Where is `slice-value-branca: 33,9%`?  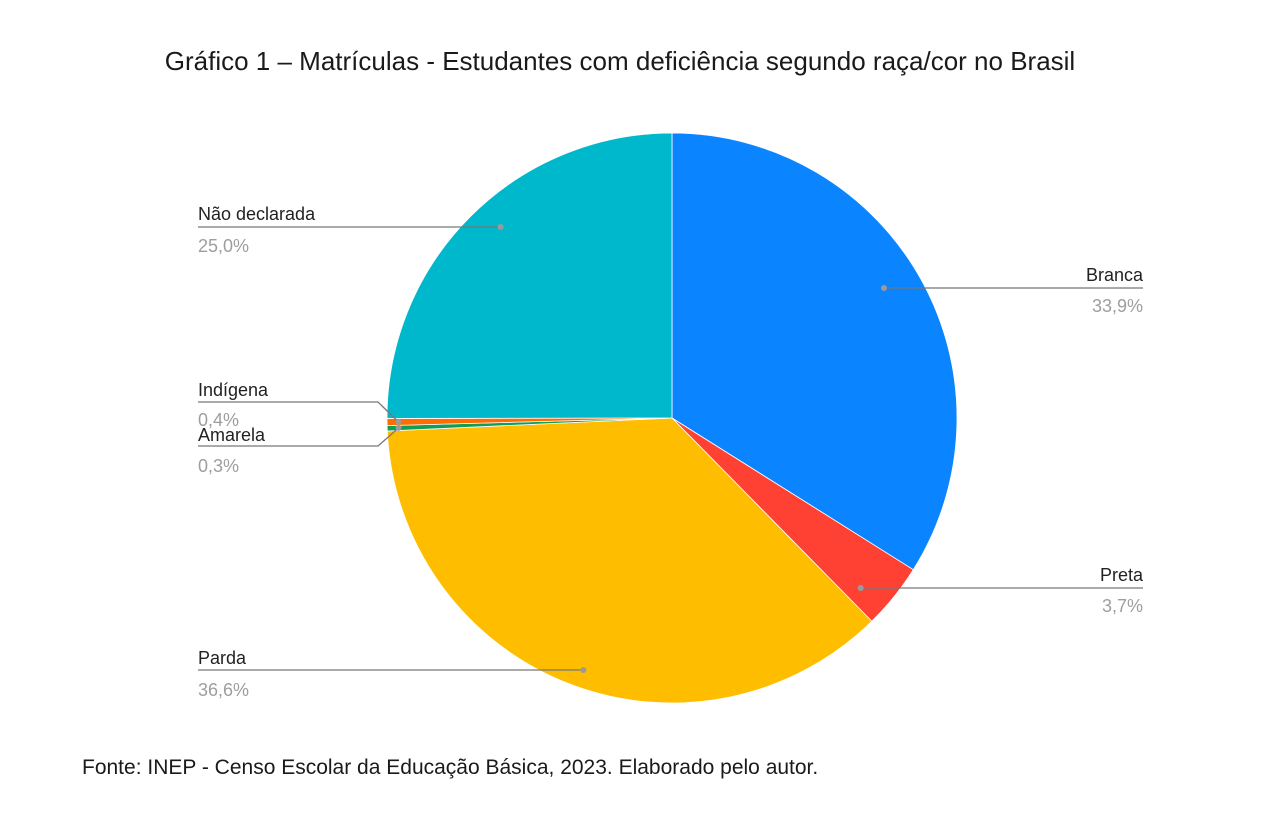 slice-value-branca: 33,9% is located at coordinates (1117, 306).